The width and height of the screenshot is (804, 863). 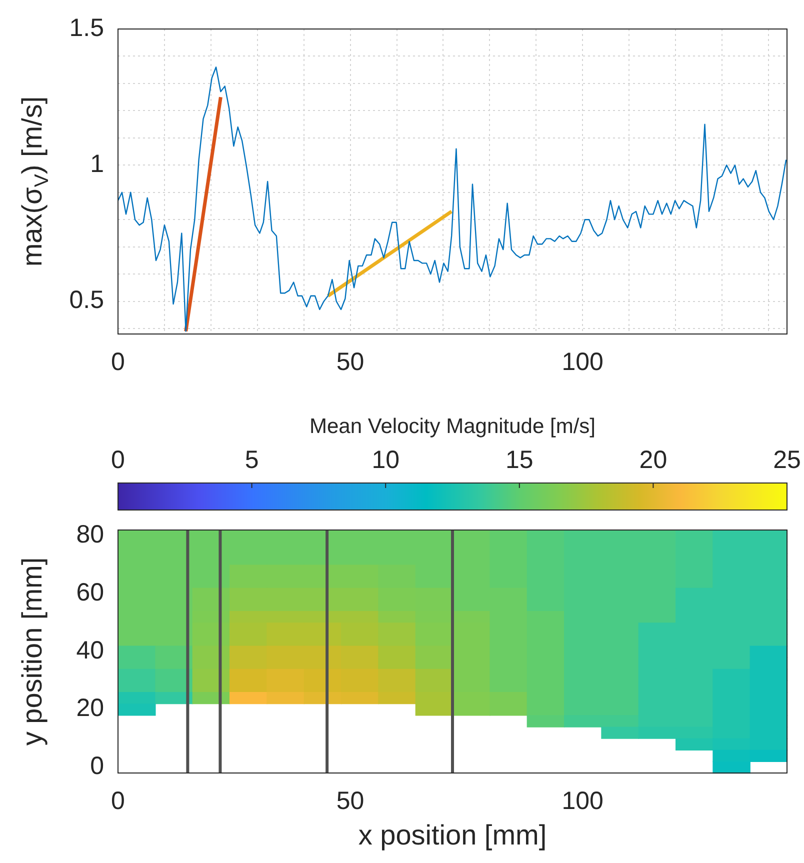 I want to click on color-bar-label: 10, so click(x=386, y=460).